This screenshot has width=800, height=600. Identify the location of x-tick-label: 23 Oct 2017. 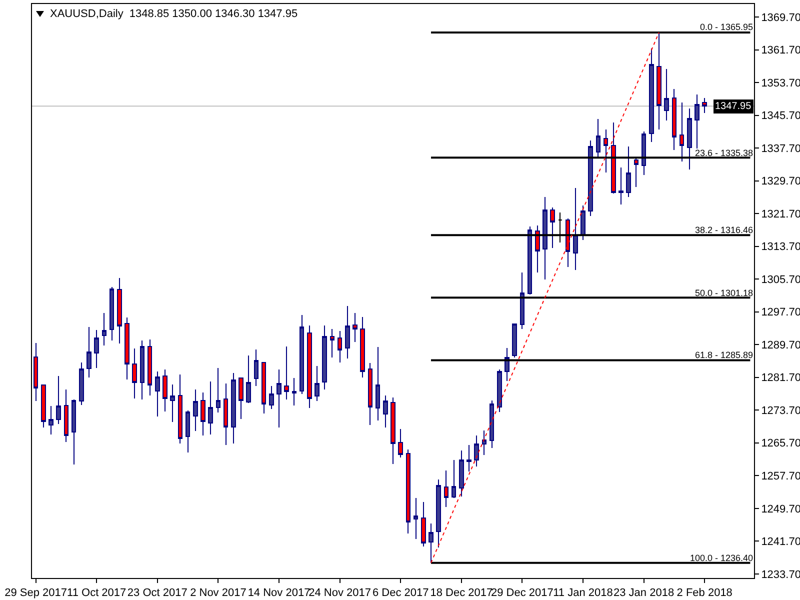
(157, 593).